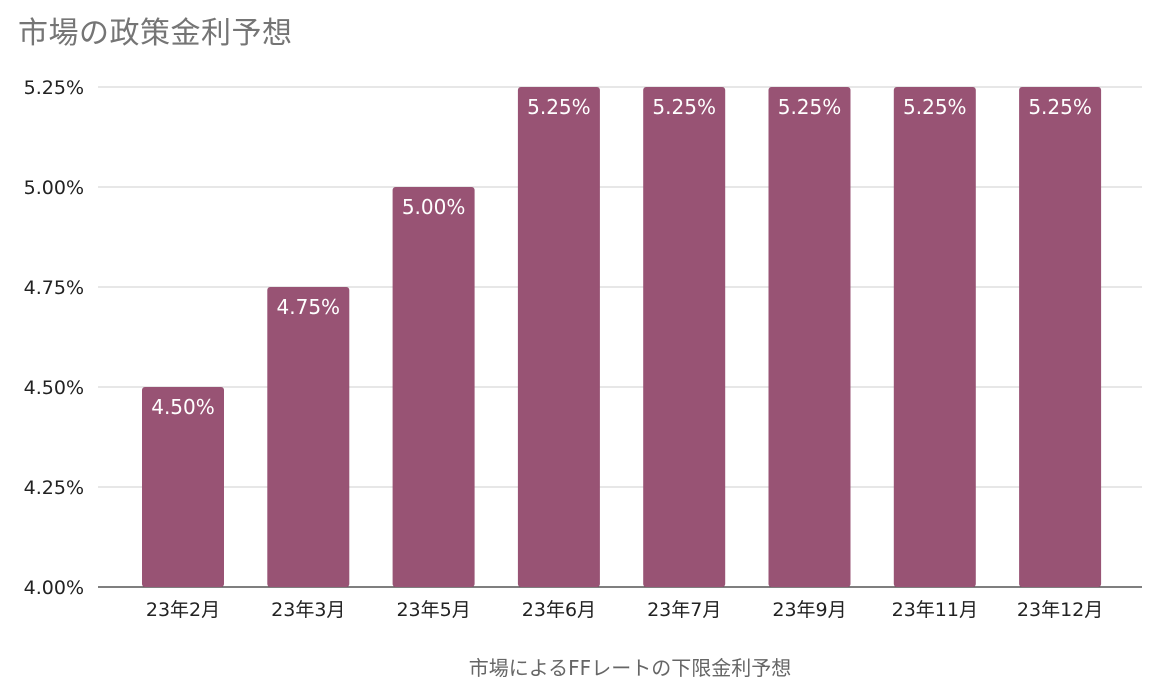 This screenshot has width=1168, height=700. I want to click on y-tick-label: 4.75%, so click(54, 288).